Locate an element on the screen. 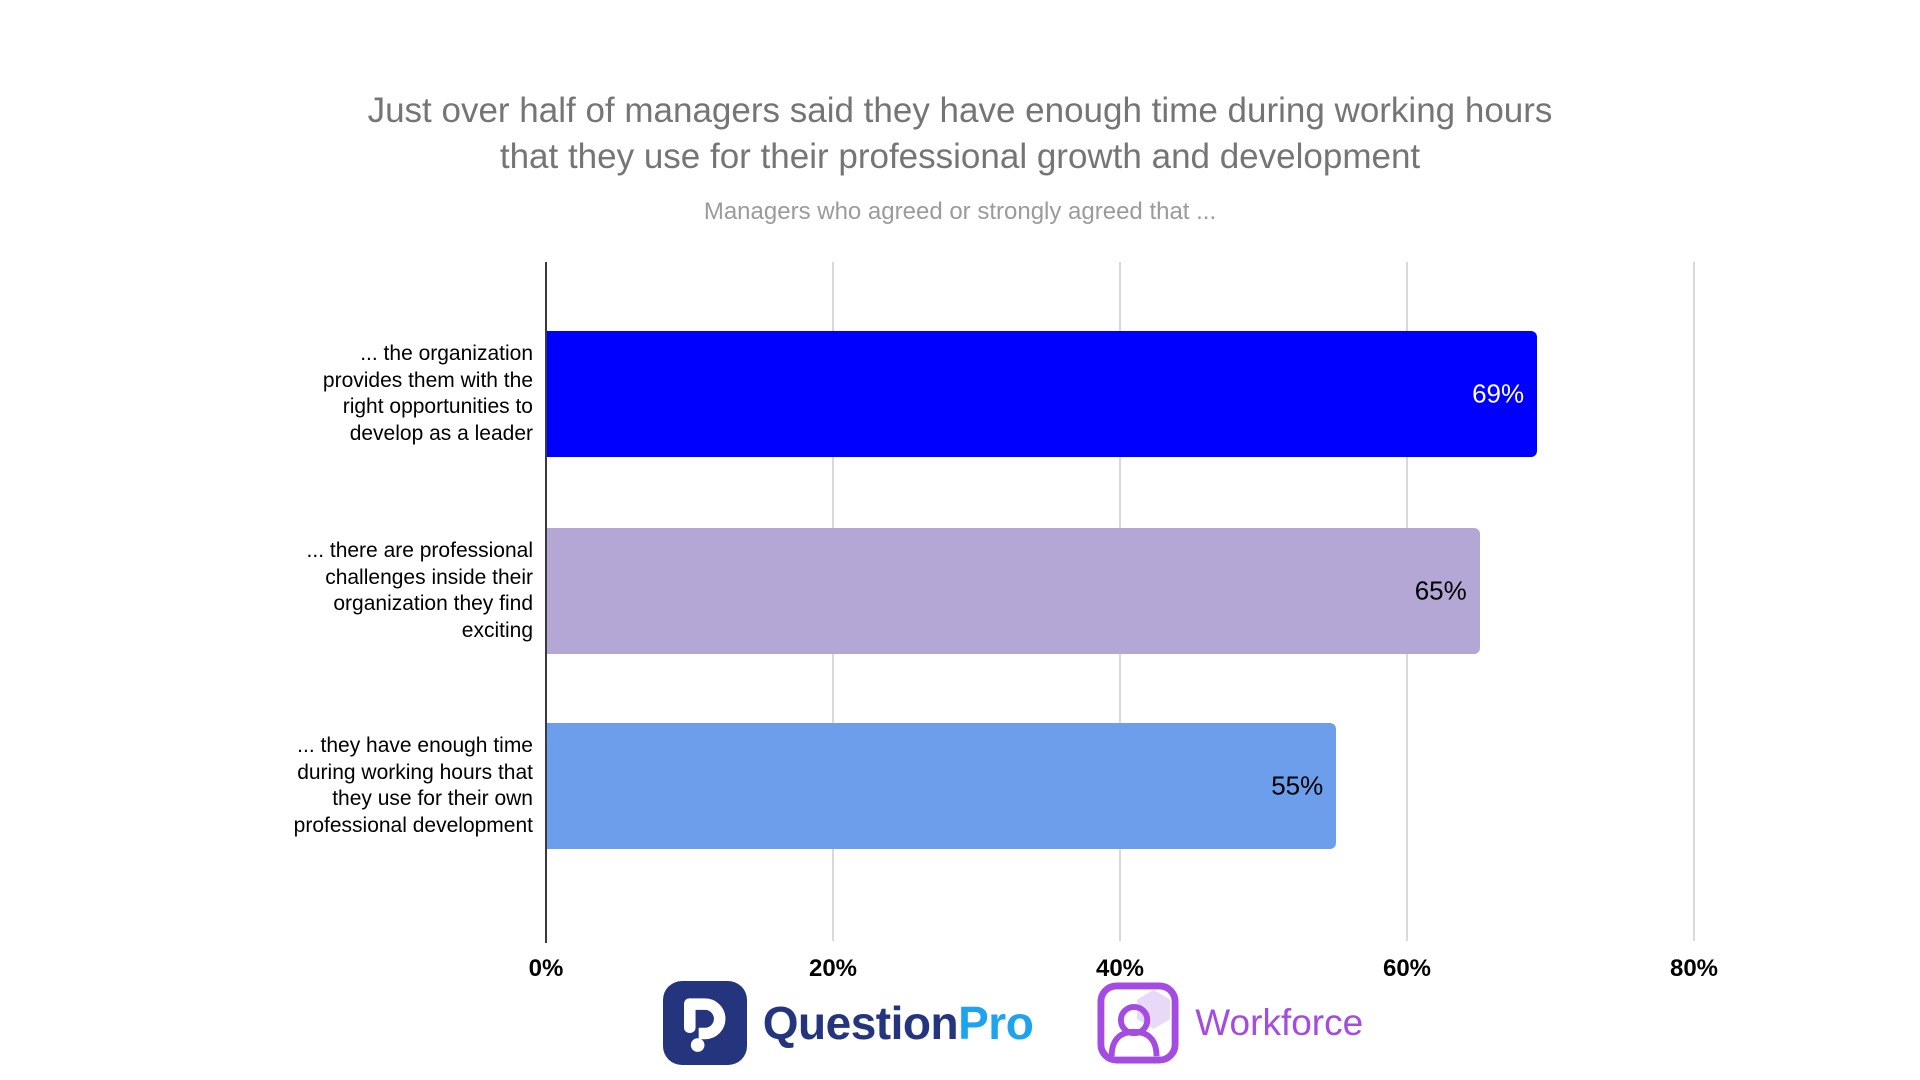  footer-logos: QuestionPro Workforce is located at coordinates (986, 1022).